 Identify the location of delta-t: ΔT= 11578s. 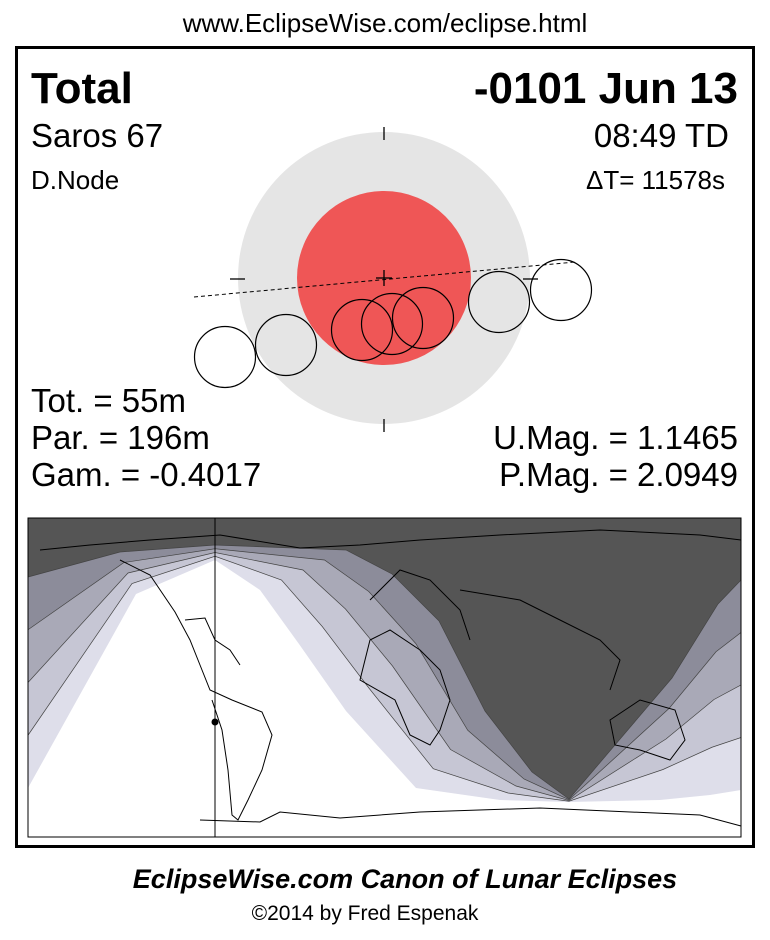
(655, 180).